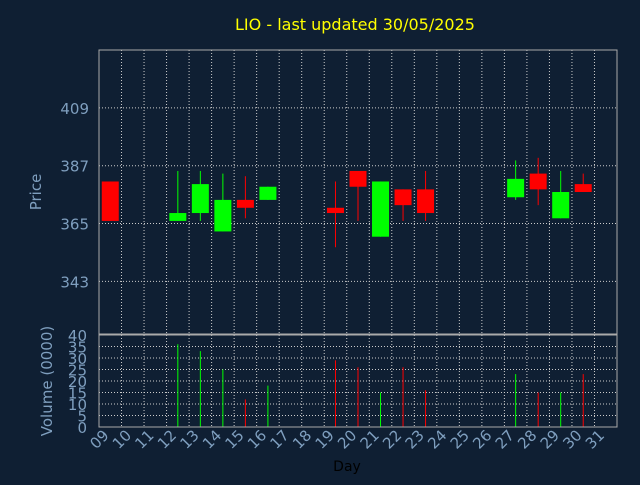 Image resolution: width=640 pixels, height=485 pixels. I want to click on price-tick-387: 387, so click(74, 167).